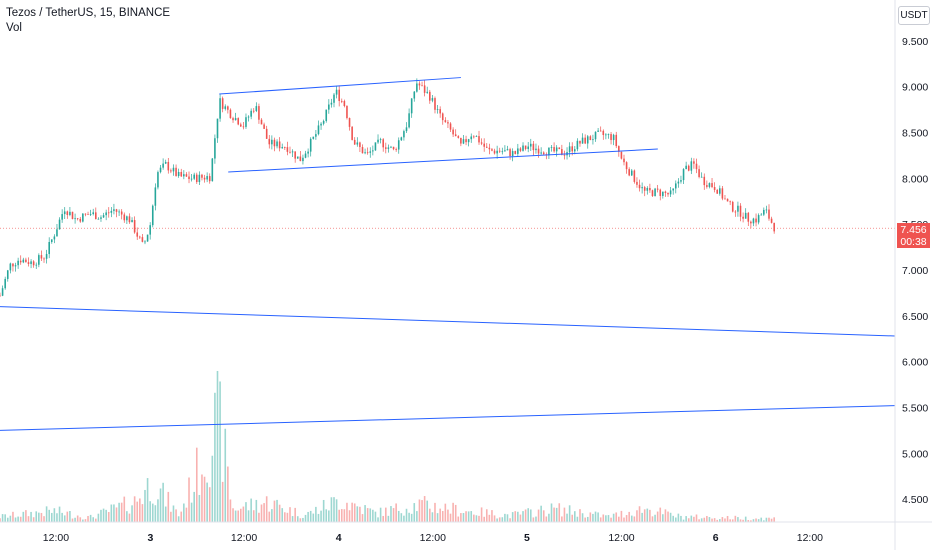 The height and width of the screenshot is (550, 932). I want to click on volume-label: Vol, so click(14, 28).